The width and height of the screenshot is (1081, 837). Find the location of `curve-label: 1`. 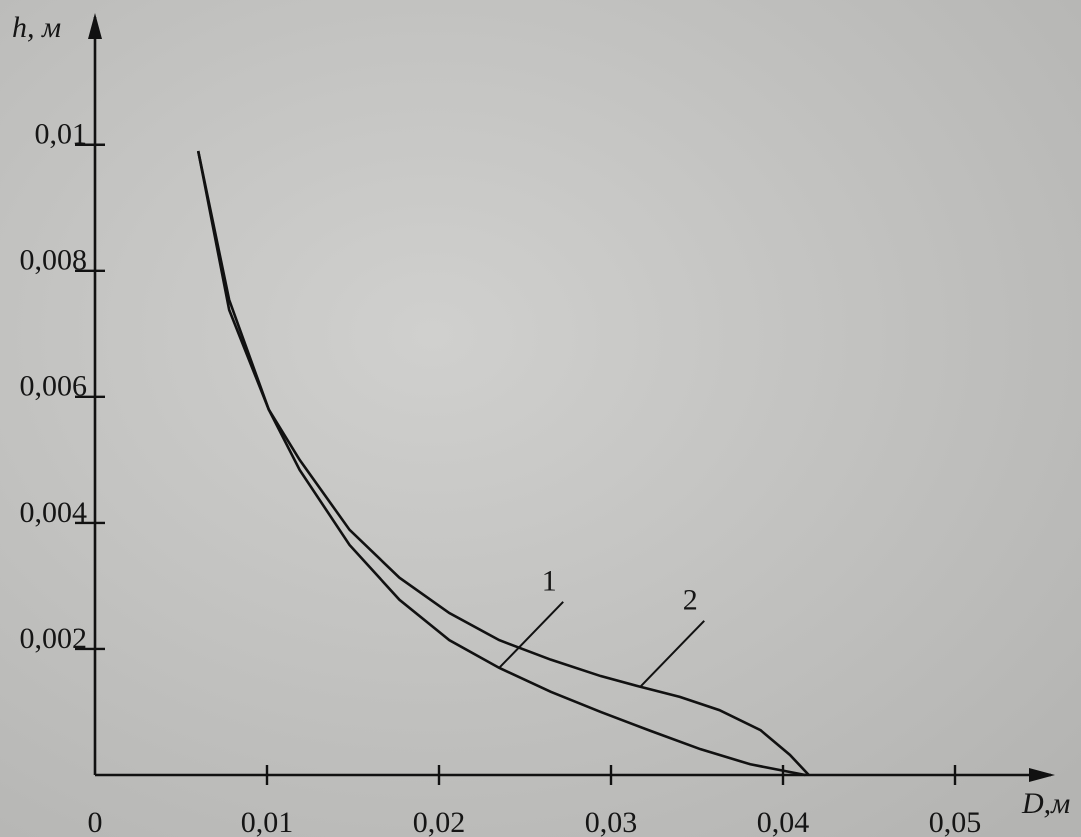

curve-label: 1 is located at coordinates (549, 581).